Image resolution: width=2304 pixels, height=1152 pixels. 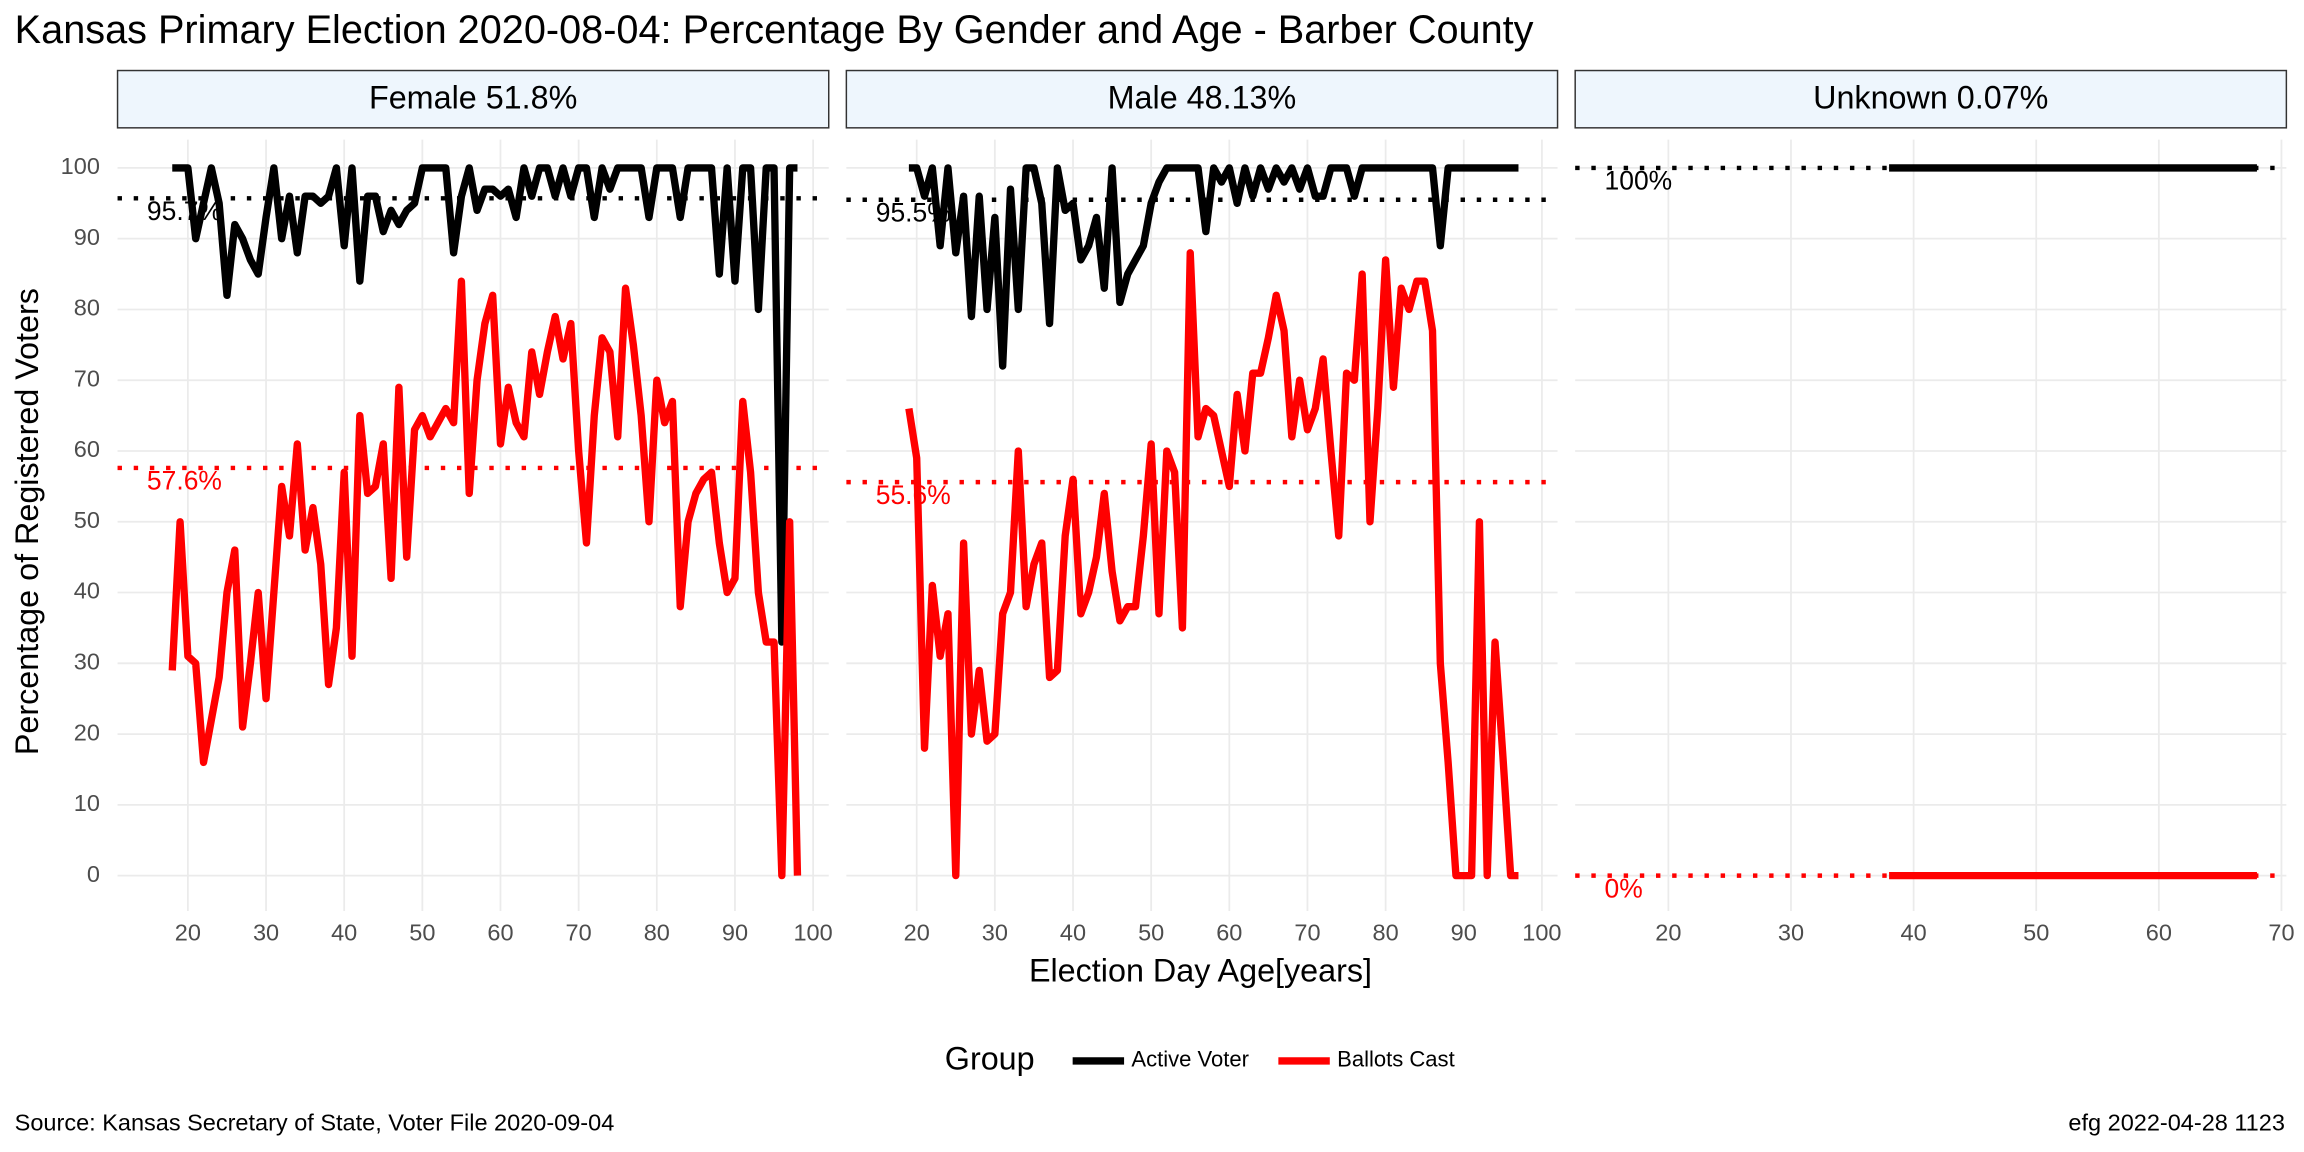 I want to click on y-tick-label: 50, so click(x=87, y=520).